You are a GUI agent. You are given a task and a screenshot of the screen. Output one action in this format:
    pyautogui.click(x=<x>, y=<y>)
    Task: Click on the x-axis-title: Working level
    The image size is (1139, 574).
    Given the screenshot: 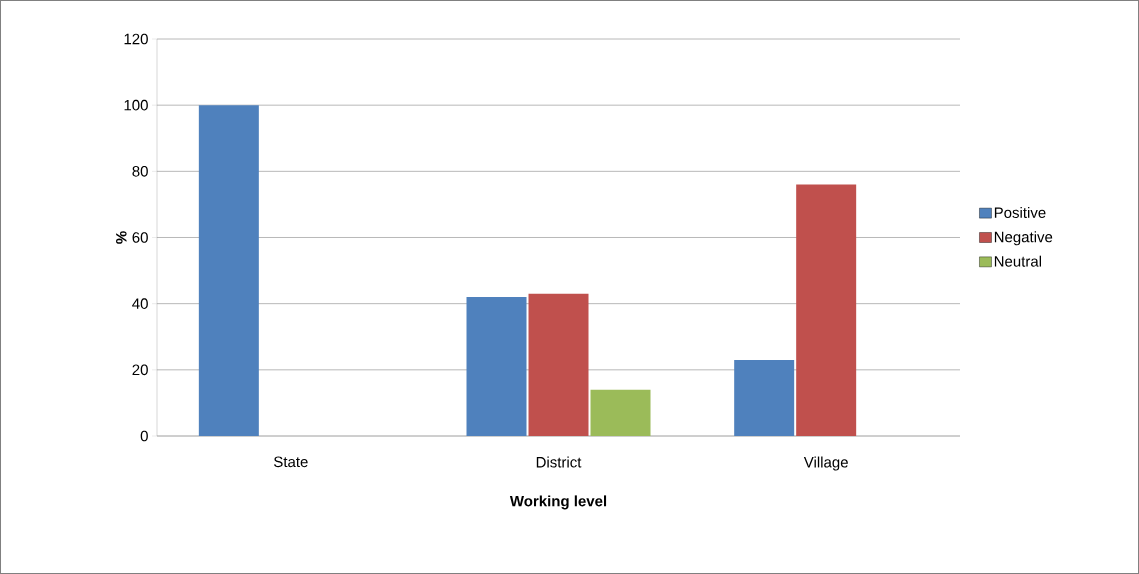 What is the action you would take?
    pyautogui.click(x=558, y=502)
    